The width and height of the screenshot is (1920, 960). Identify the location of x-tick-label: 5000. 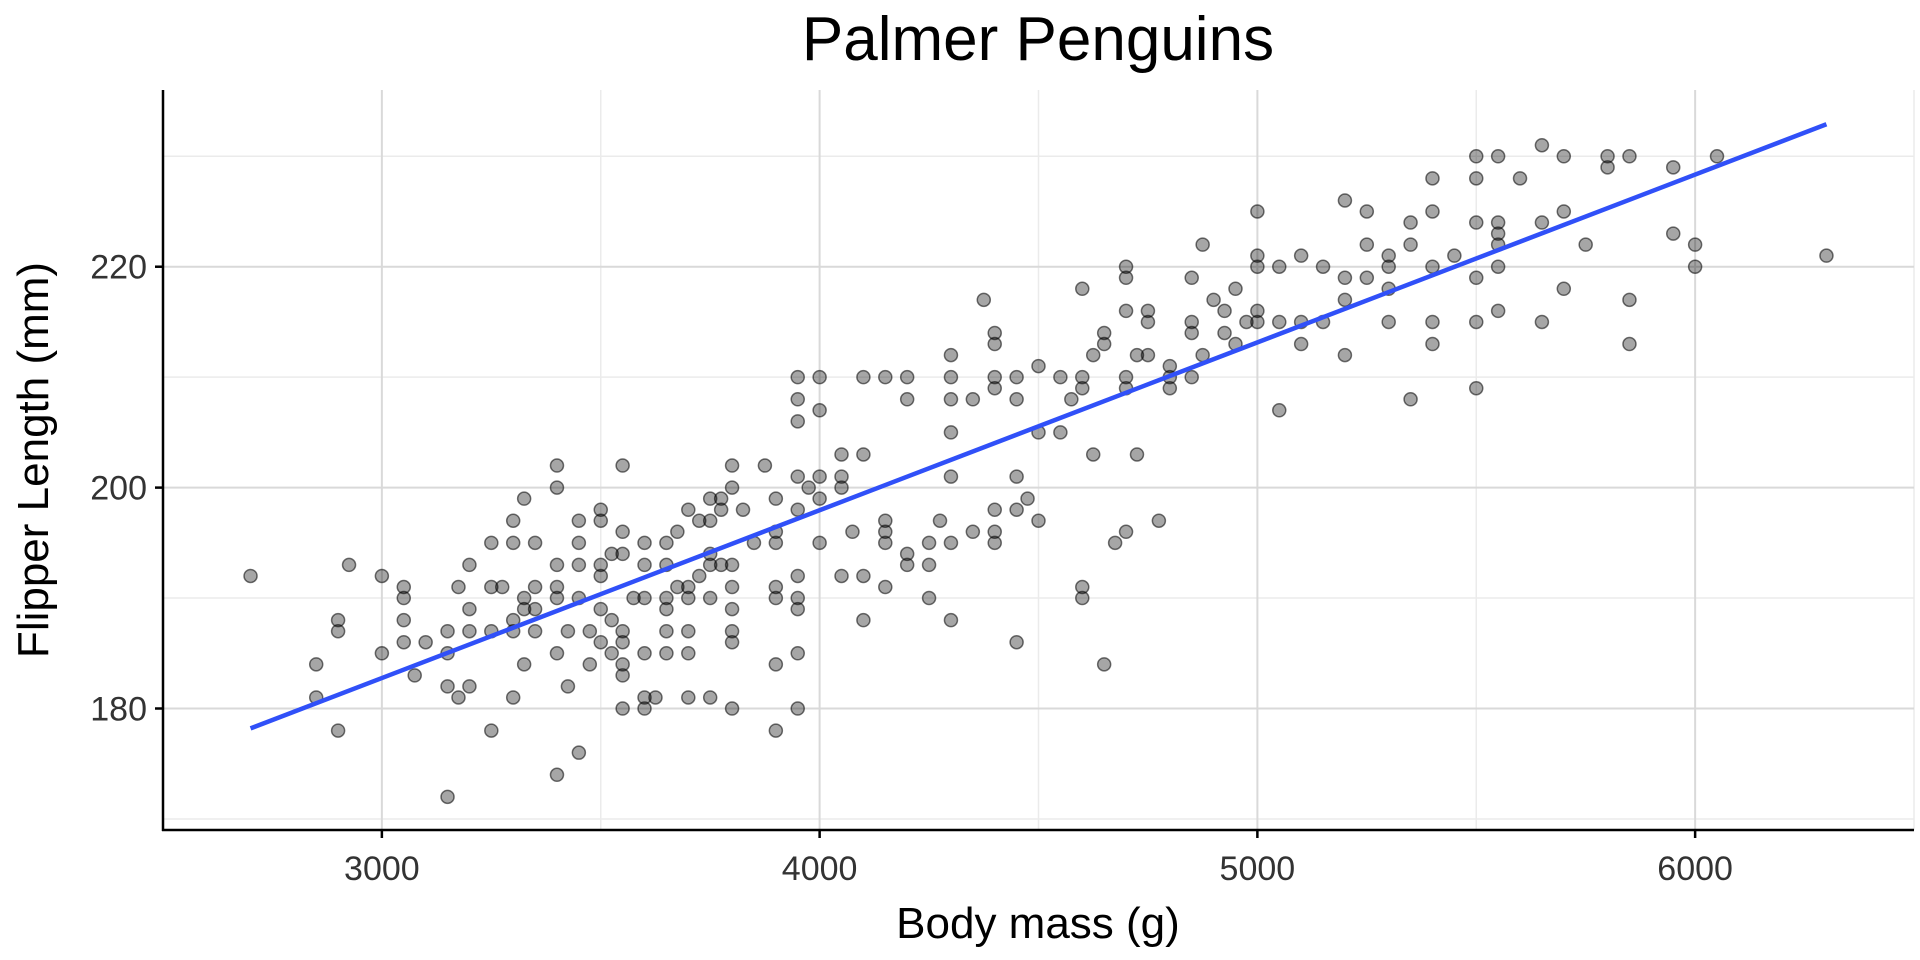
(1258, 869).